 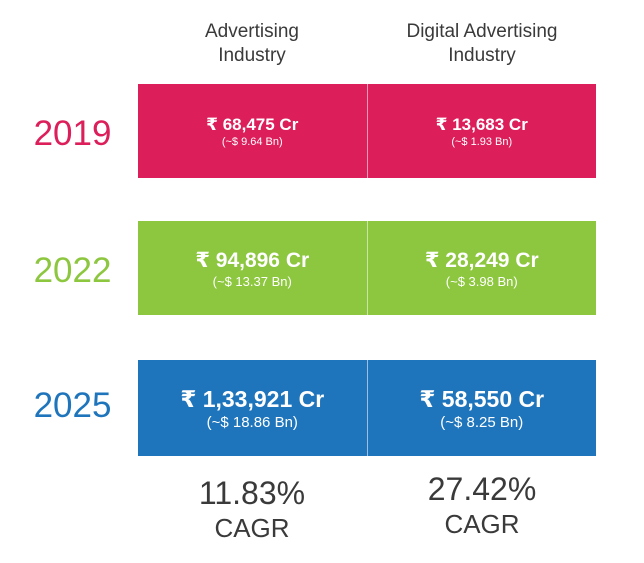 I want to click on cell-advertising-2019: ₹ 68,475 Cr (~$ 9.64 Bn), so click(x=252, y=131).